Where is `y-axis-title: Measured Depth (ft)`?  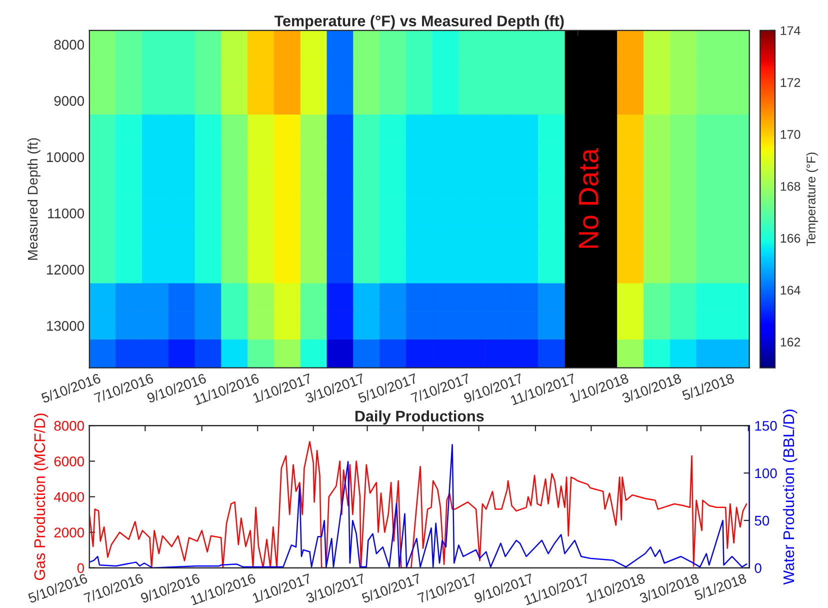 y-axis-title: Measured Depth (ft) is located at coordinates (33, 199).